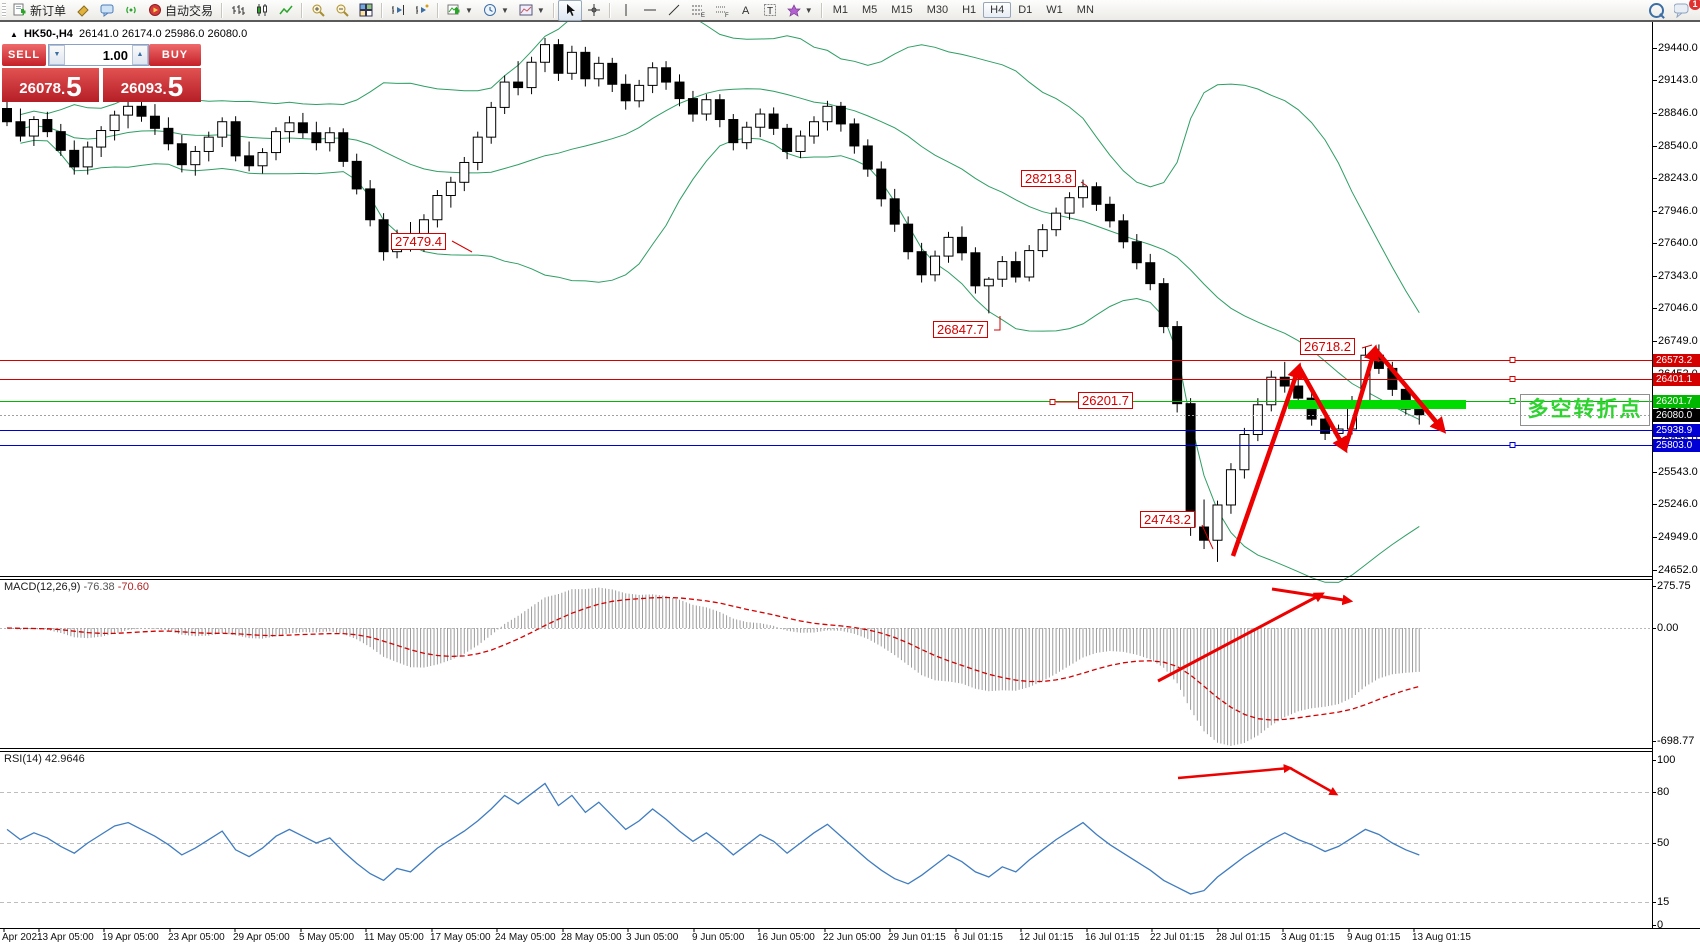  Describe the element at coordinates (39, 10) in the screenshot. I see `new-order-button: 新订单` at that location.